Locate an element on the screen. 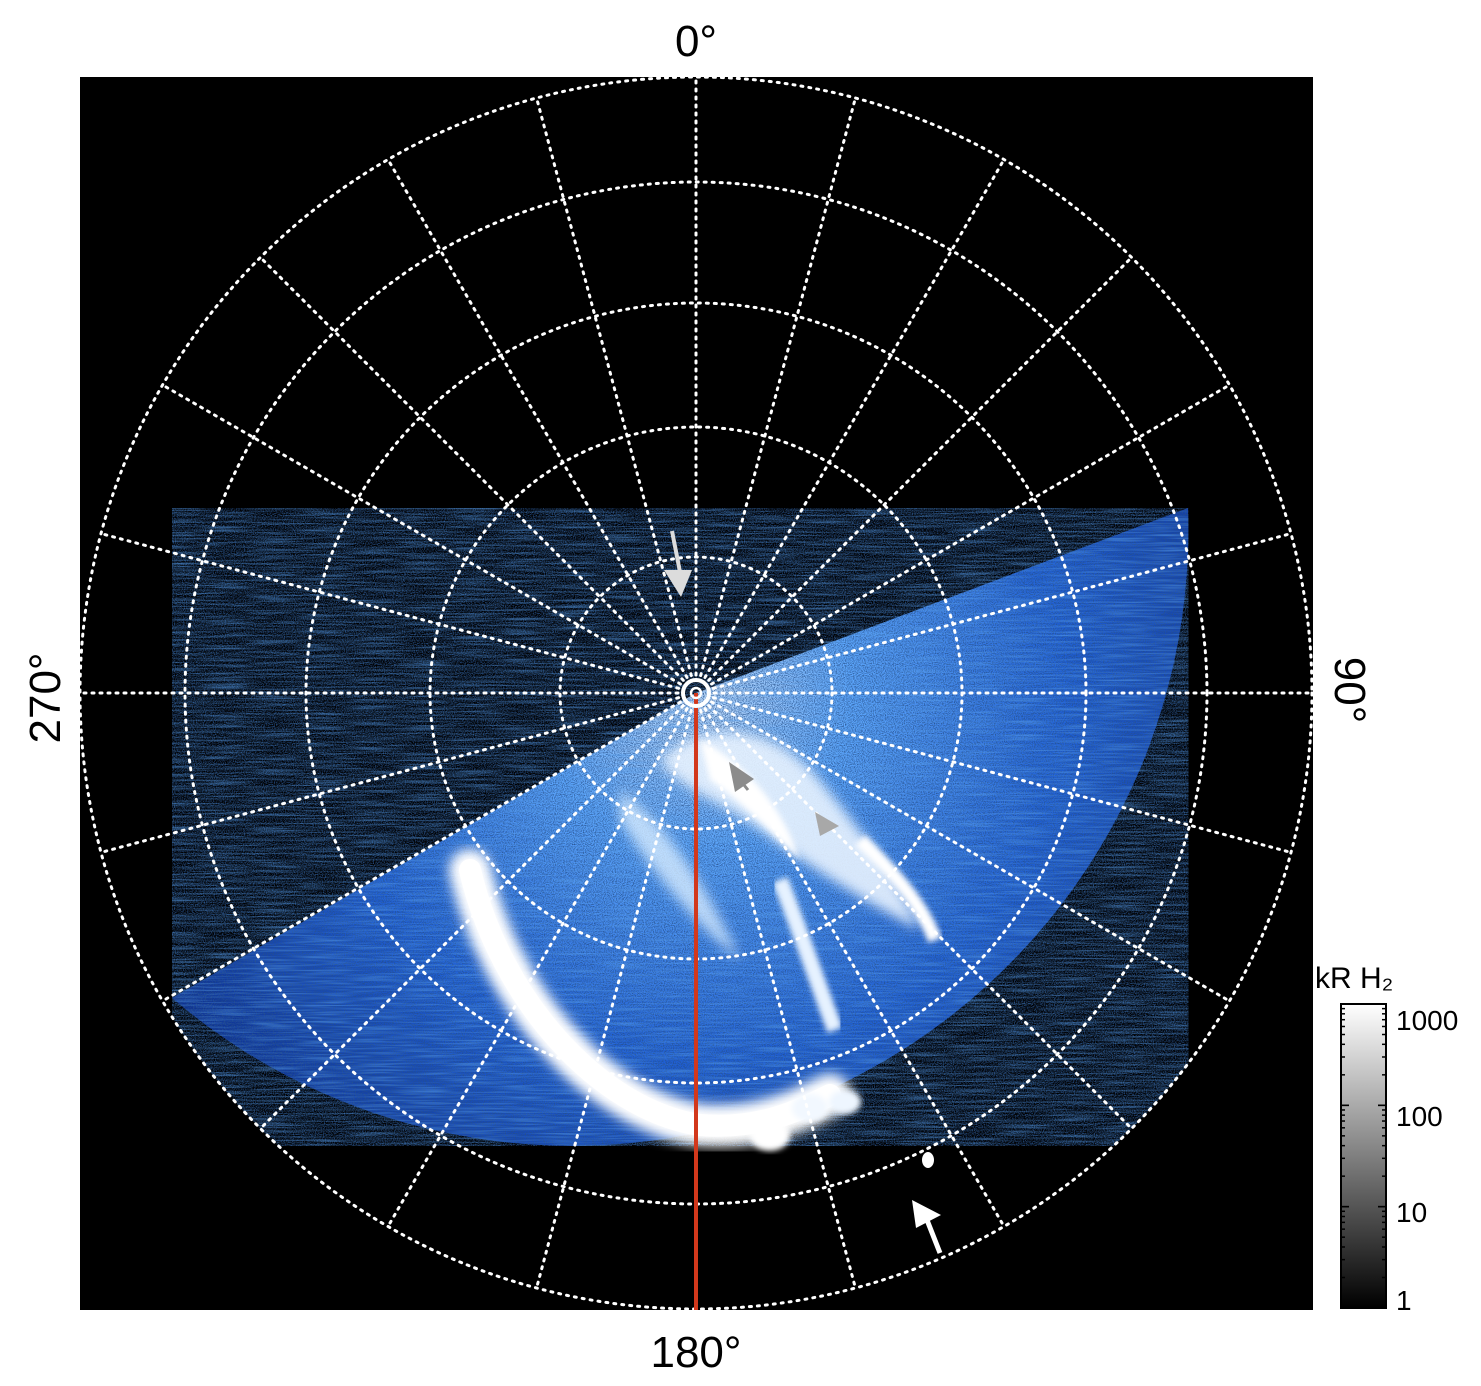  colorbar-tick-label: 10 is located at coordinates (1411, 1212).